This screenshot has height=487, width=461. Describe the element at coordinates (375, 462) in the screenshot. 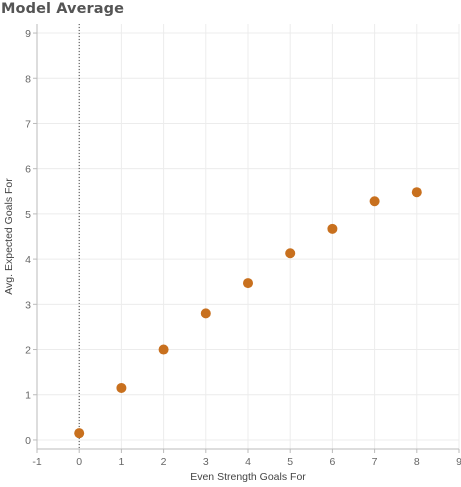

I see `x-tick-label: 7` at that location.